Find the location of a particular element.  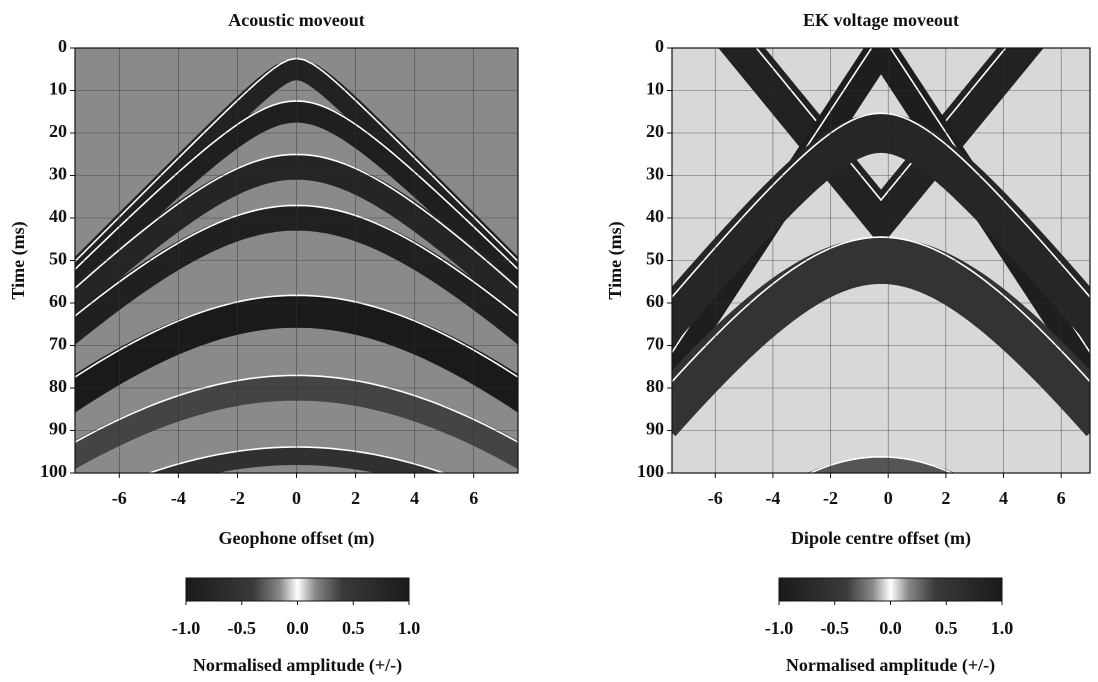

x-axis-label: Geophone offset (m) is located at coordinates (297, 538).